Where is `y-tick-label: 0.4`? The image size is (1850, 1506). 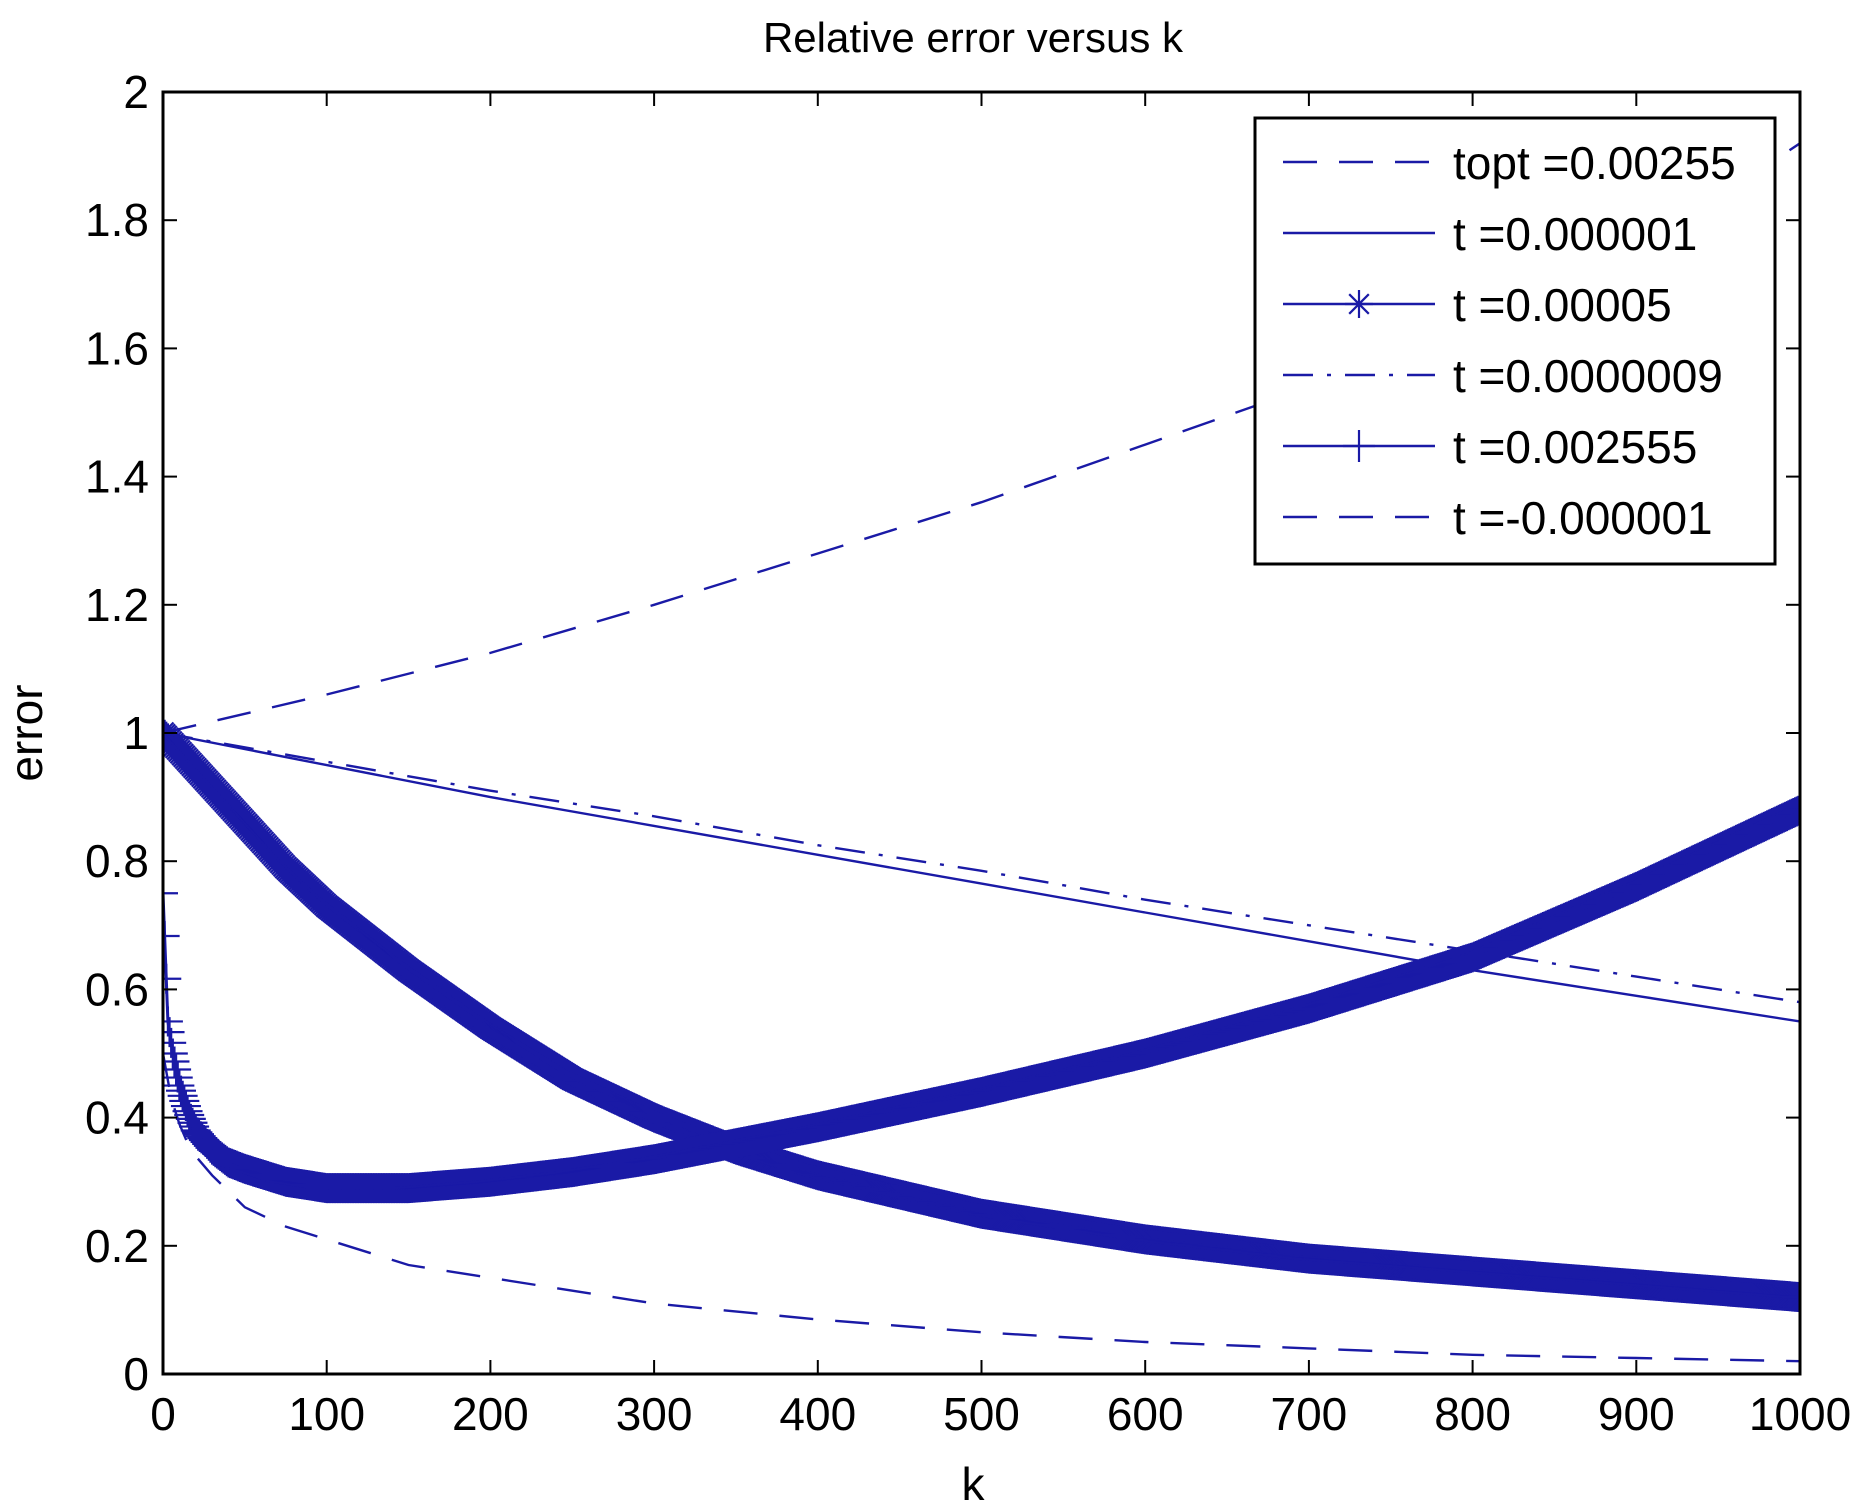 y-tick-label: 0.4 is located at coordinates (117, 1118).